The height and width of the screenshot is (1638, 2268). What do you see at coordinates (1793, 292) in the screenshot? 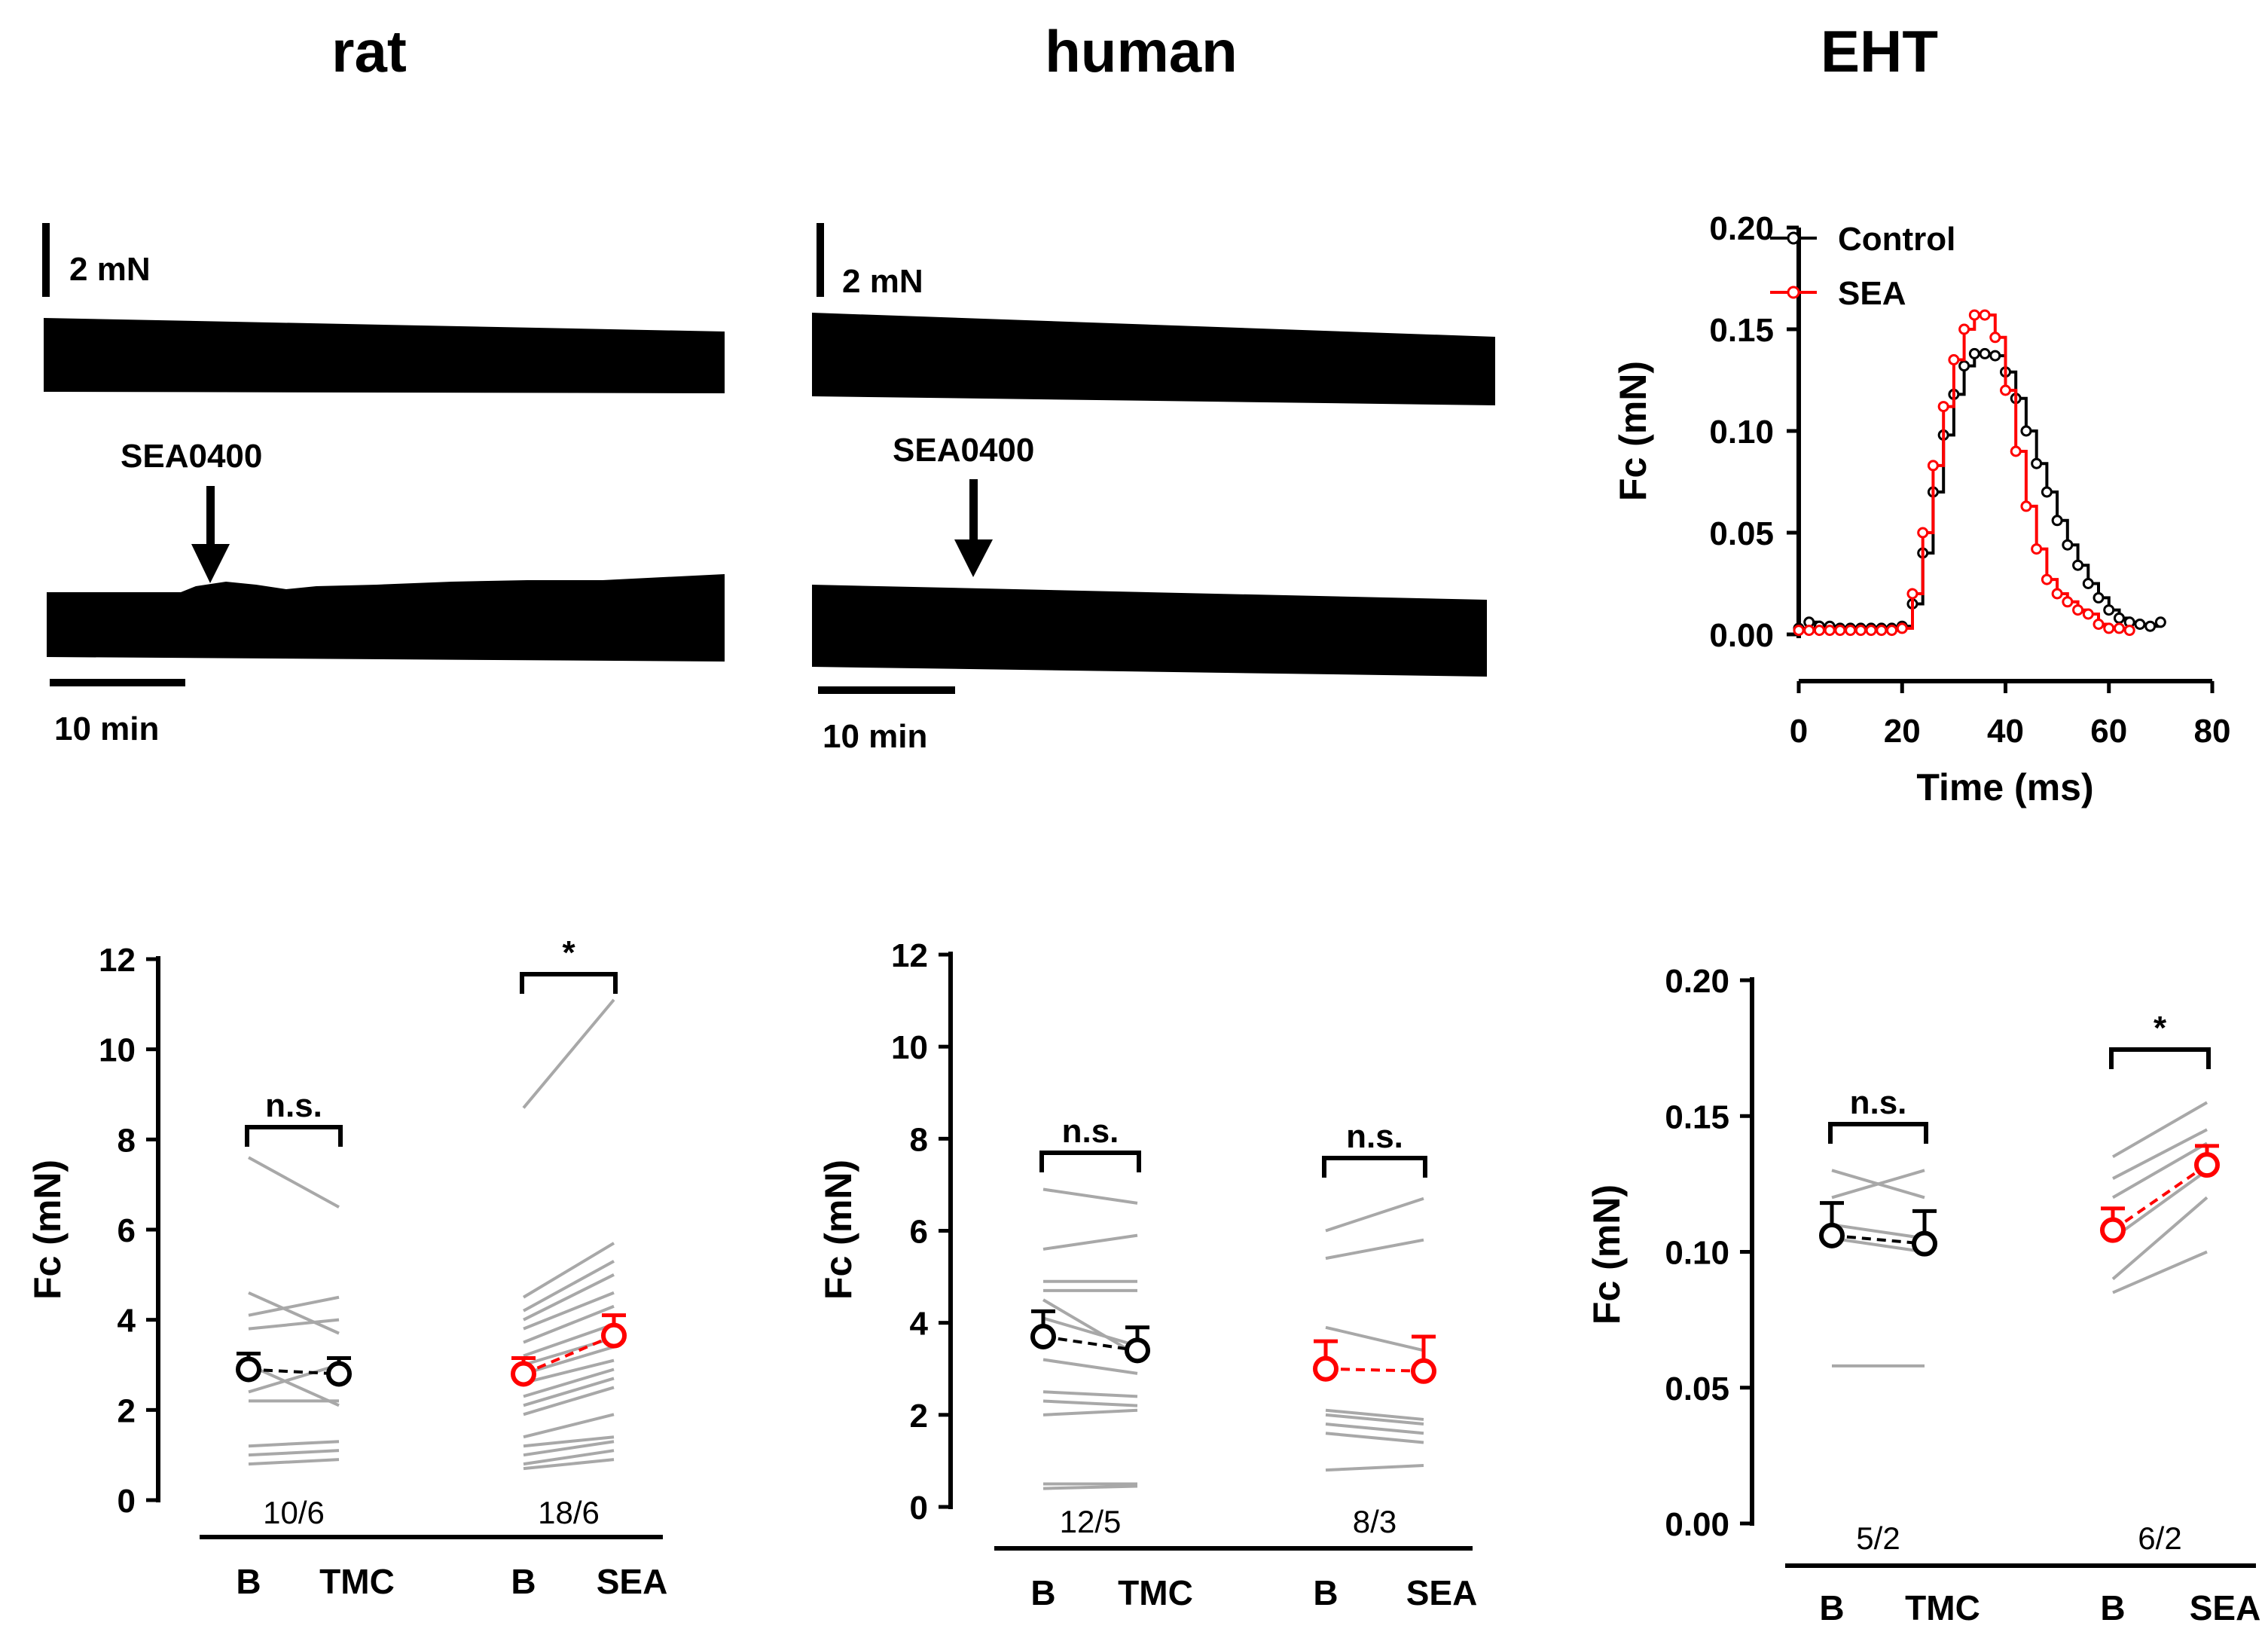
I see `legend-marker-sea` at bounding box center [1793, 292].